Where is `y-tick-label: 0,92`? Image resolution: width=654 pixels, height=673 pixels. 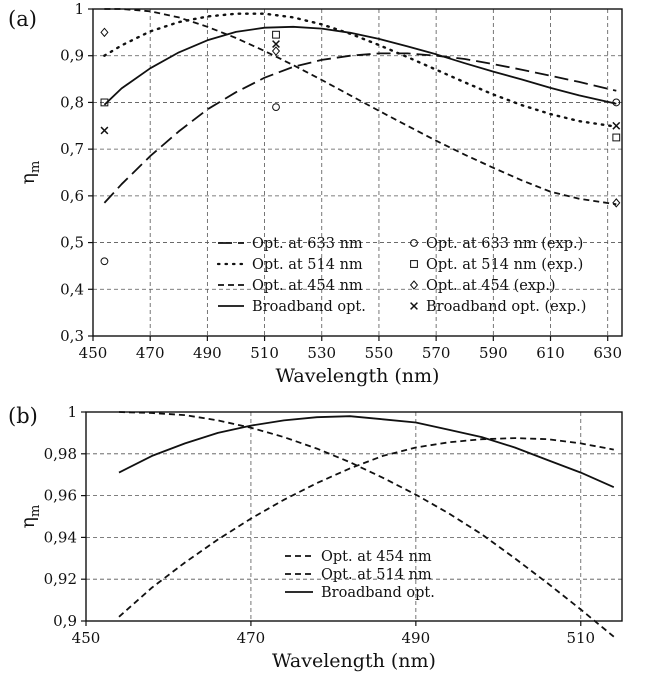
y-tick-label: 0,92 is located at coordinates (60, 579).